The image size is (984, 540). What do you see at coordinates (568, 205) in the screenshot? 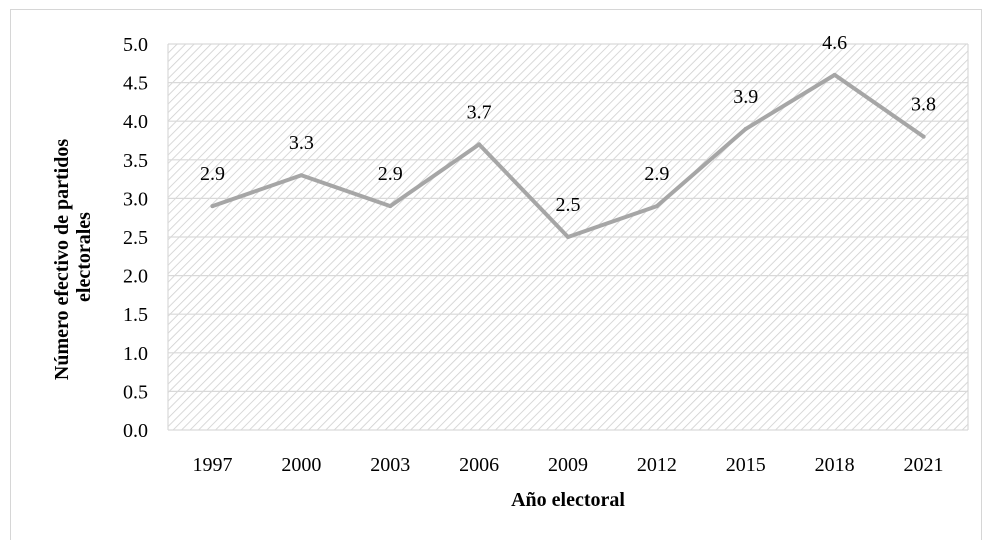
I see `data-label: 2.5` at bounding box center [568, 205].